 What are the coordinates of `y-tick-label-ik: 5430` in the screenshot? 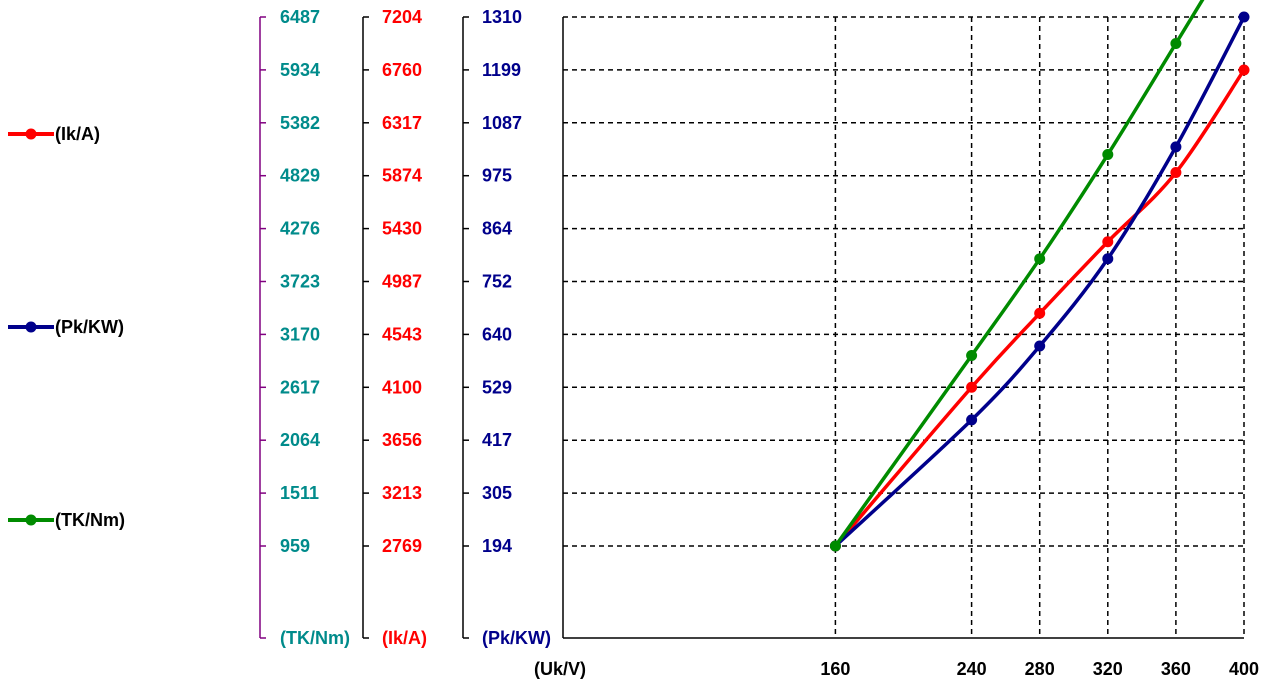 It's located at (402, 229).